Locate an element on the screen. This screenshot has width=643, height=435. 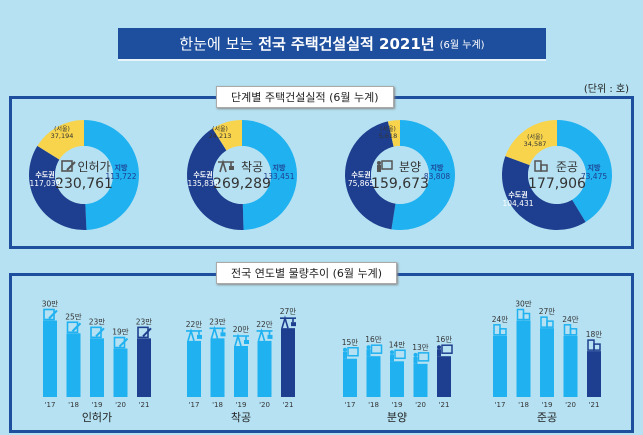
unit-label: (단위 : 호) is located at coordinates (606, 89).